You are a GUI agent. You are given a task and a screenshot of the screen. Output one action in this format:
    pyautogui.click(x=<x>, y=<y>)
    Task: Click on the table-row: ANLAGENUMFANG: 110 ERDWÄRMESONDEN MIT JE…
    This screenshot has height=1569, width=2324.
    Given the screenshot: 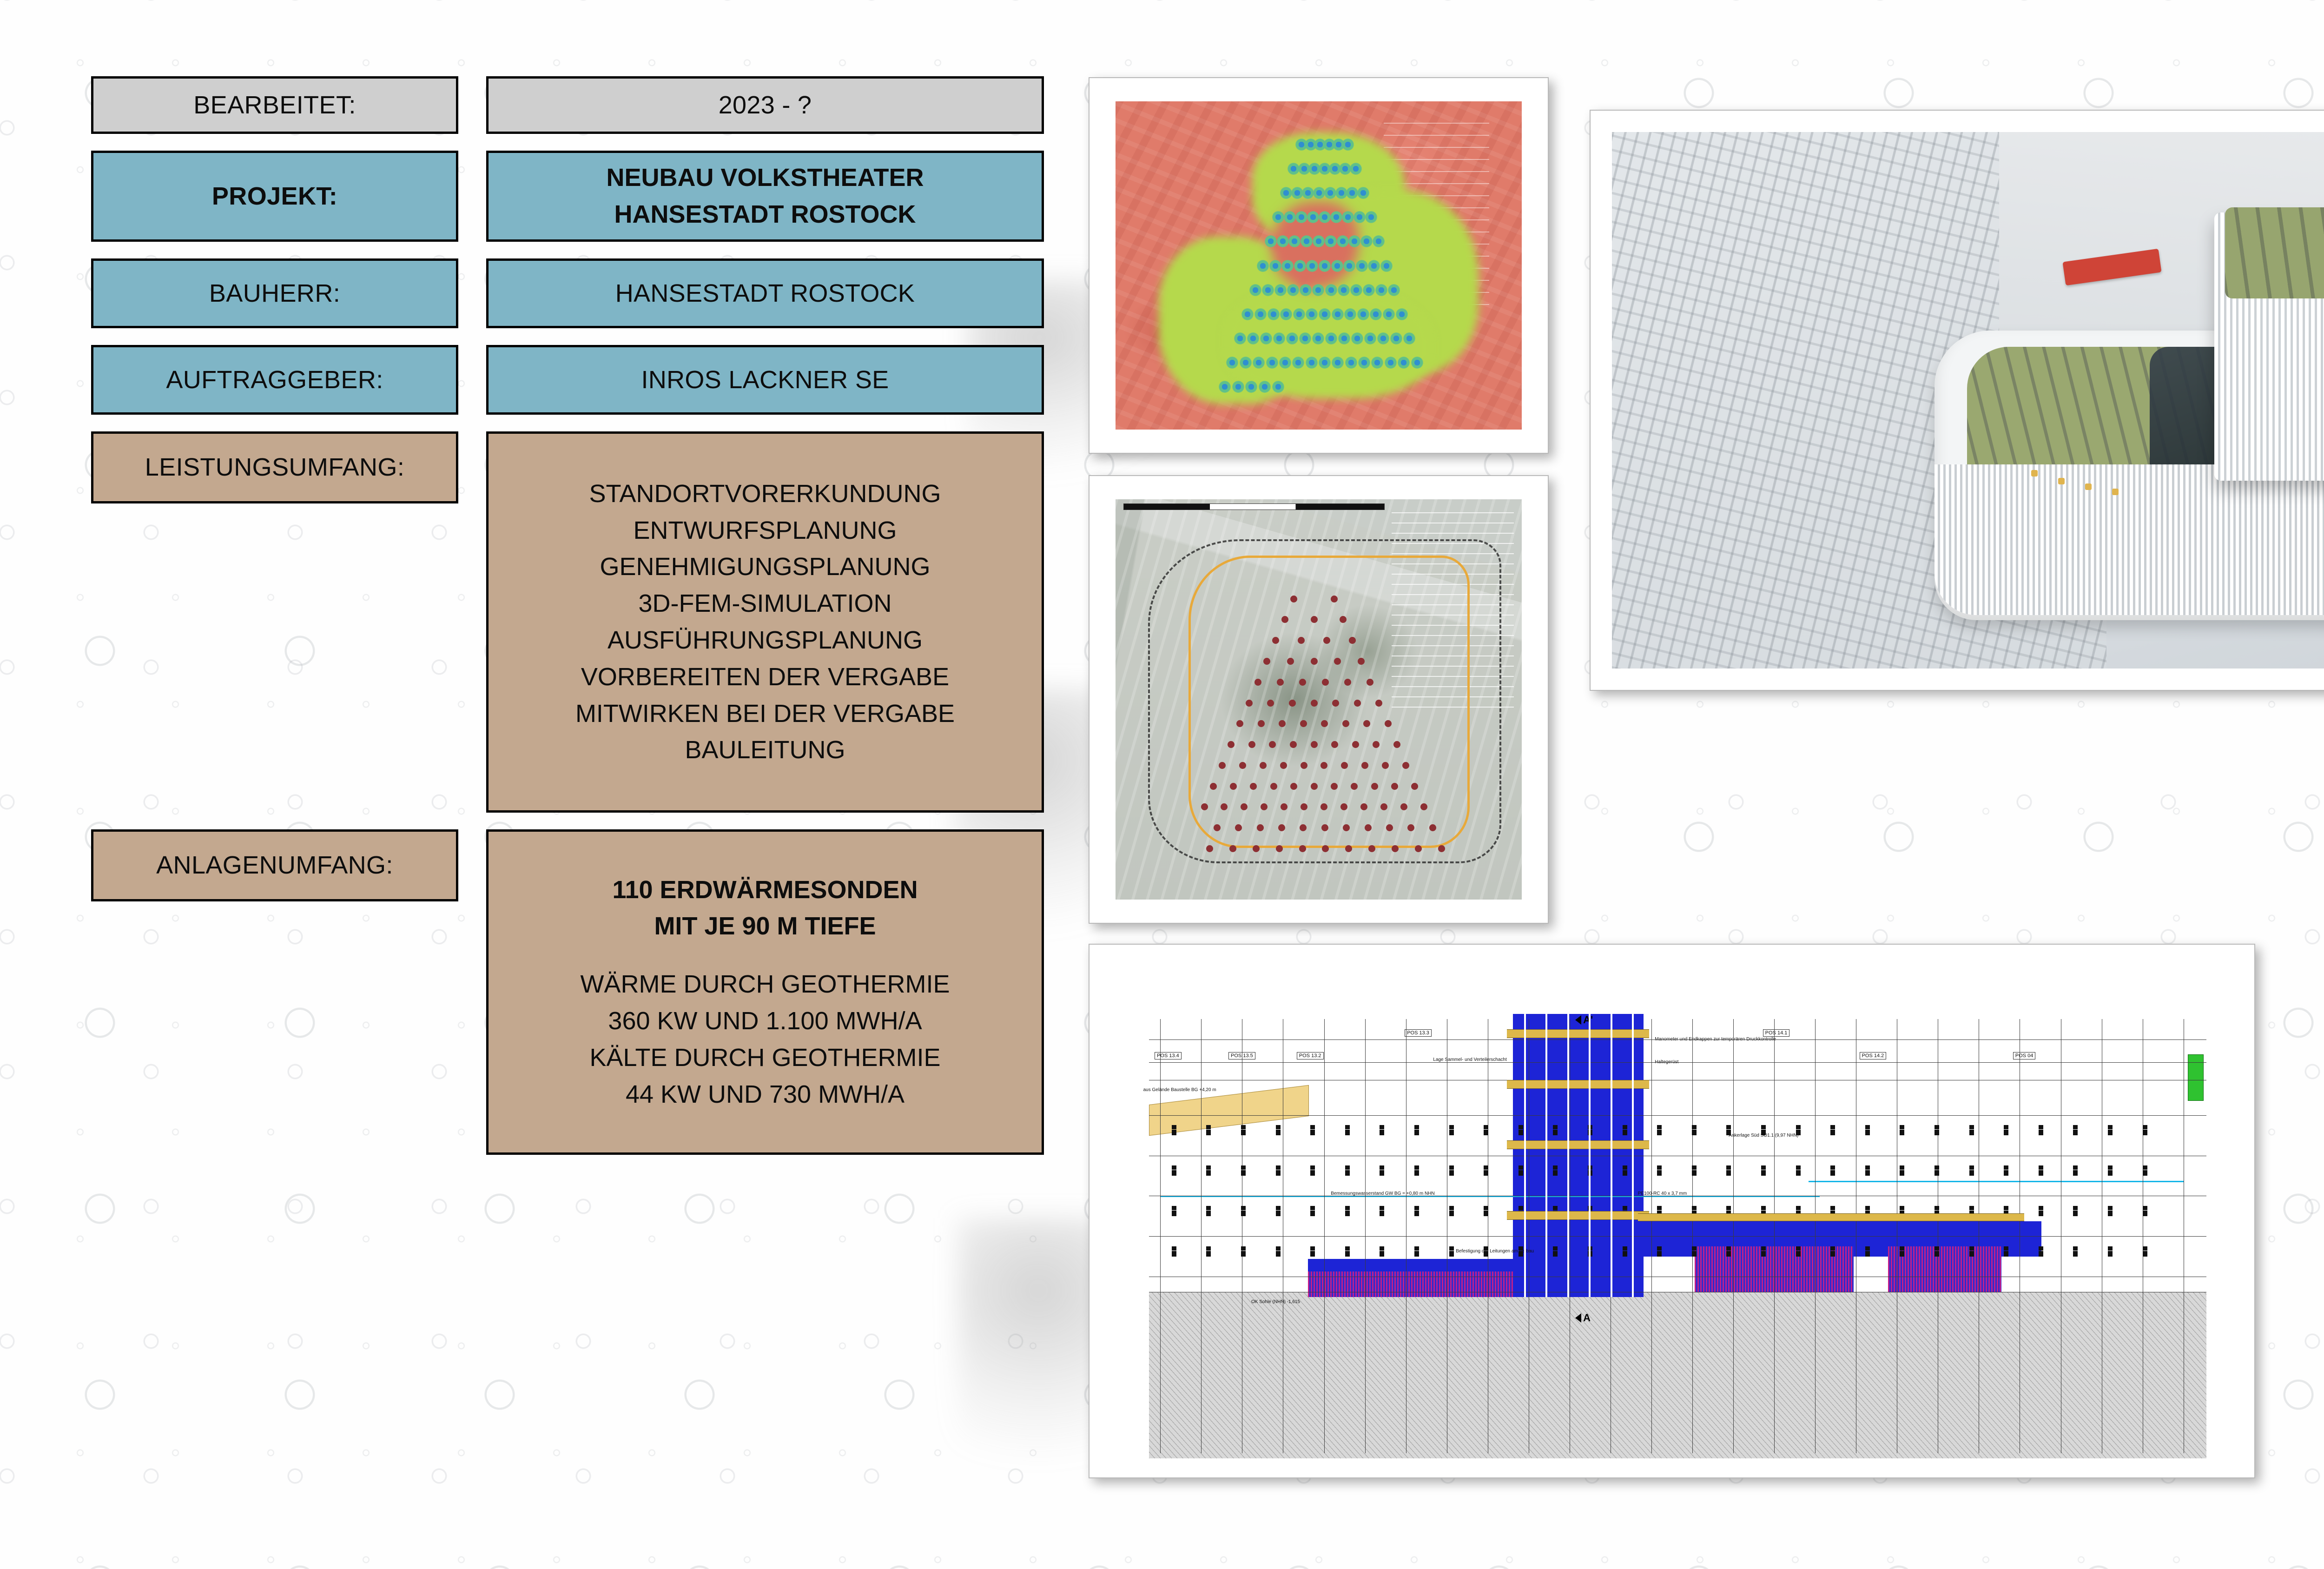 What is the action you would take?
    pyautogui.click(x=567, y=992)
    